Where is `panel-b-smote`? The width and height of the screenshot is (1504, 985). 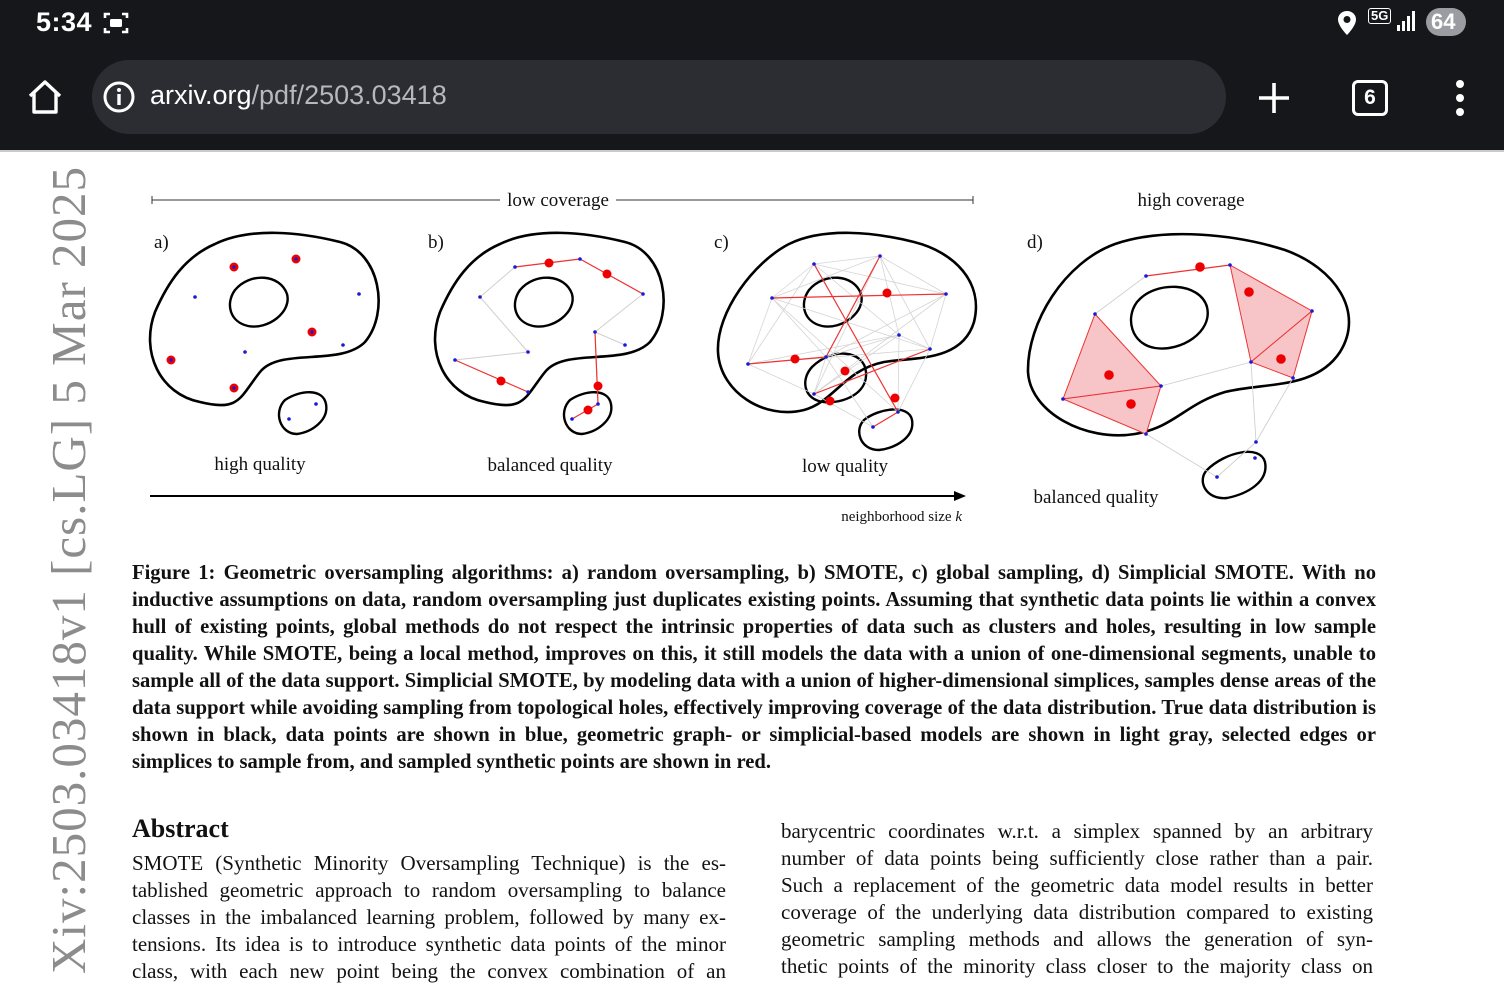
panel-b-smote is located at coordinates (549, 333).